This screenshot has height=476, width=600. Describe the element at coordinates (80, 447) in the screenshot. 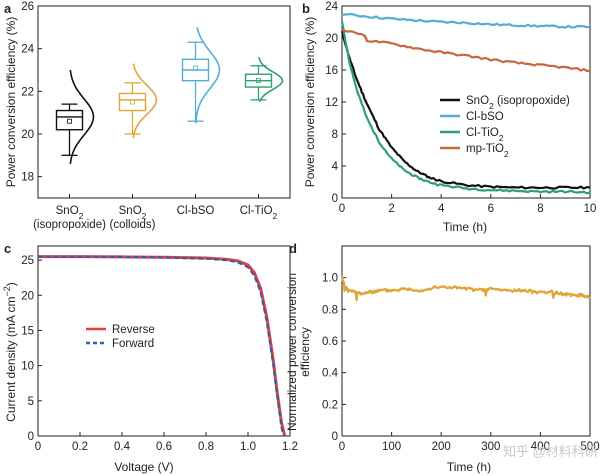

I see `c-xtick-label: 0.2` at that location.